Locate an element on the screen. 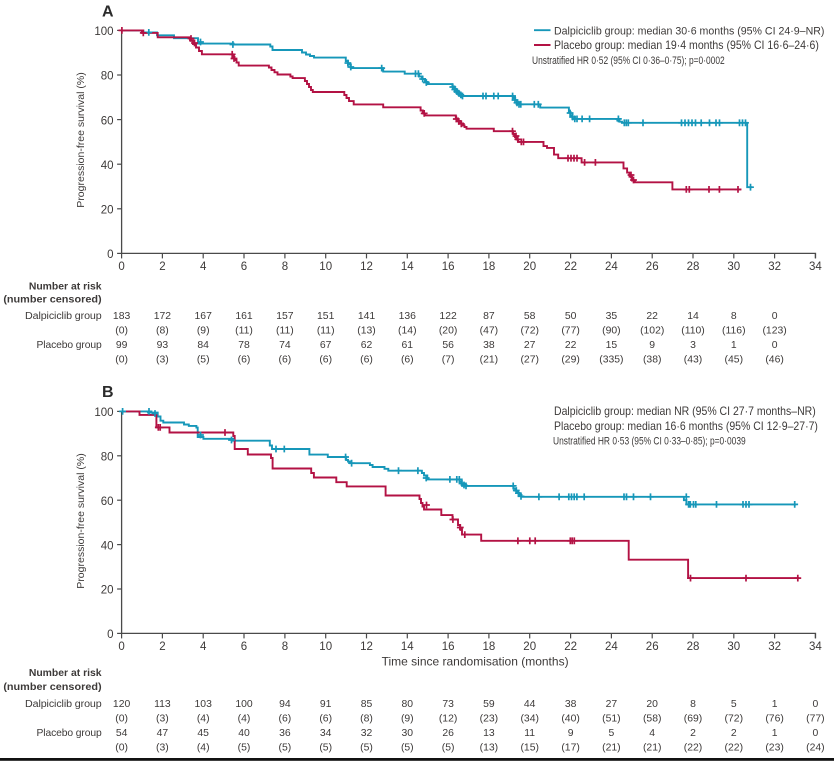  svg-text: 14 is located at coordinates (407, 647).